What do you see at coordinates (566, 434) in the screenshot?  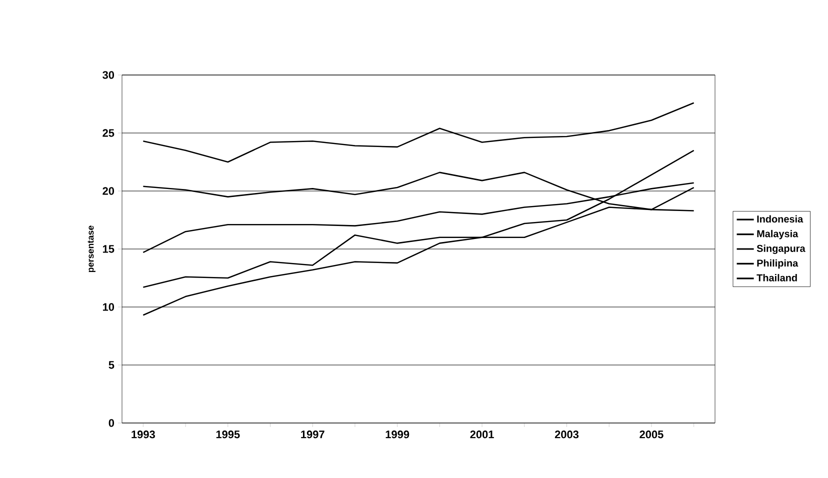 I see `x-tick-label: 2003` at bounding box center [566, 434].